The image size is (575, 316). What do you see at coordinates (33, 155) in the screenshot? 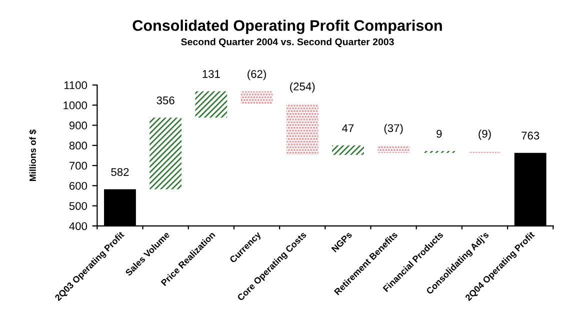
I see `y-axis-title: Millions of $` at bounding box center [33, 155].